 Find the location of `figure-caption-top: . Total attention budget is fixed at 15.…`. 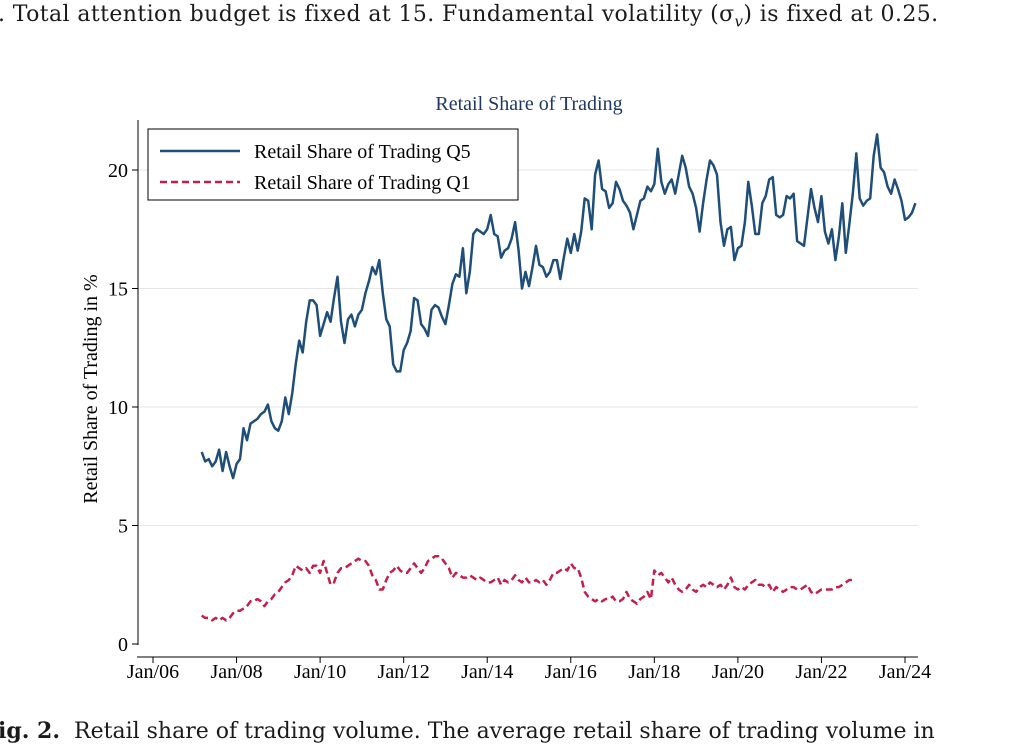

figure-caption-top: . Total attention budget is fixed at 15.… is located at coordinates (469, 16).